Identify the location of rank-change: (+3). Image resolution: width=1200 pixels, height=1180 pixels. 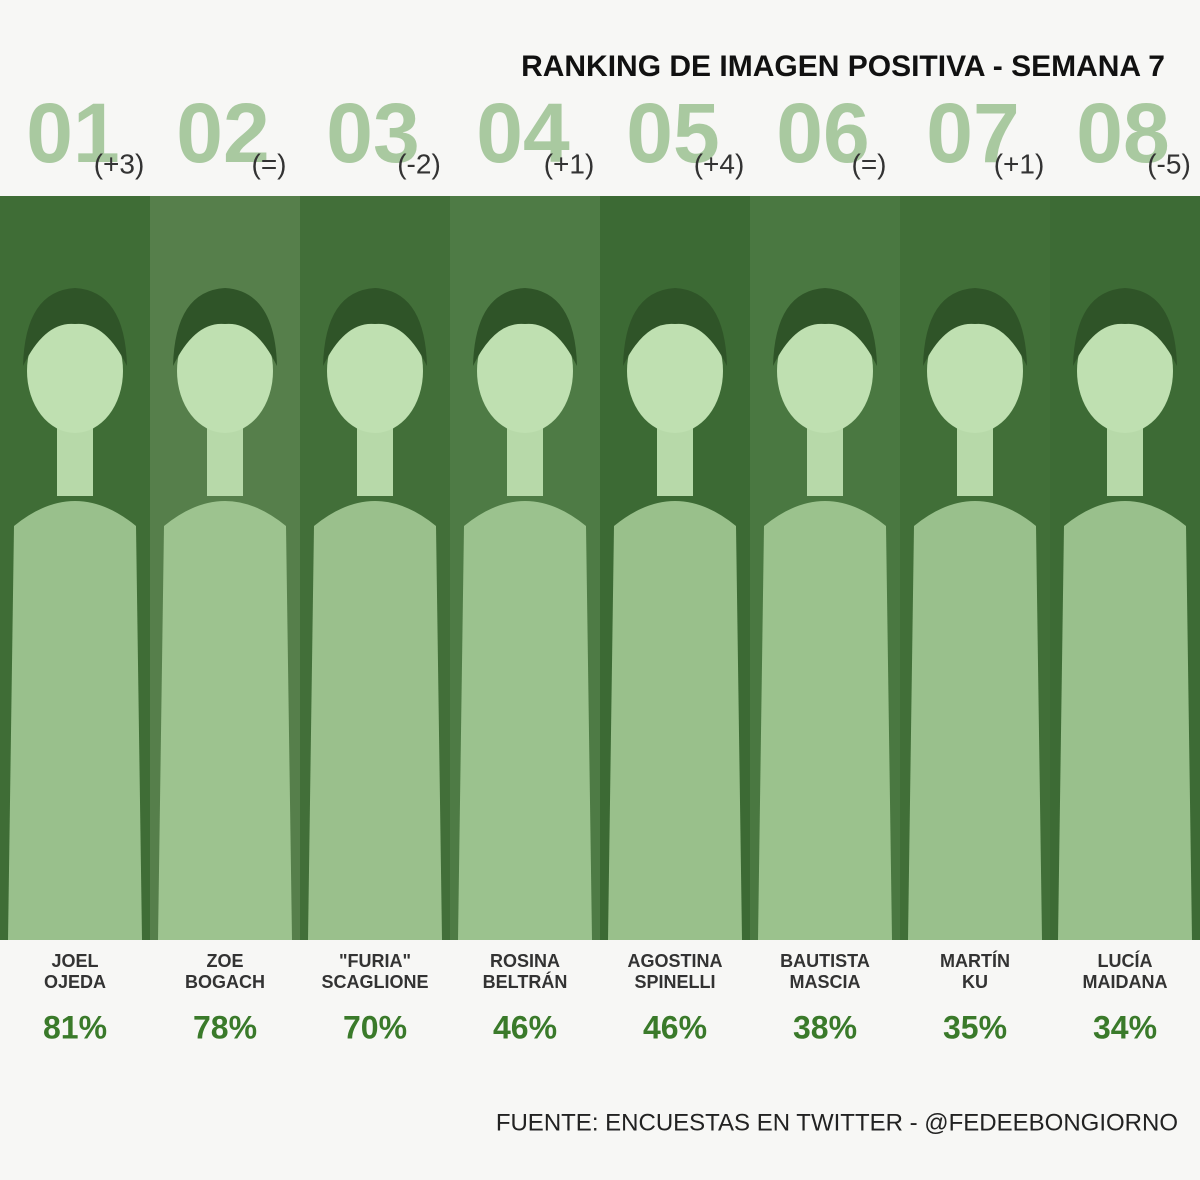
(119, 163).